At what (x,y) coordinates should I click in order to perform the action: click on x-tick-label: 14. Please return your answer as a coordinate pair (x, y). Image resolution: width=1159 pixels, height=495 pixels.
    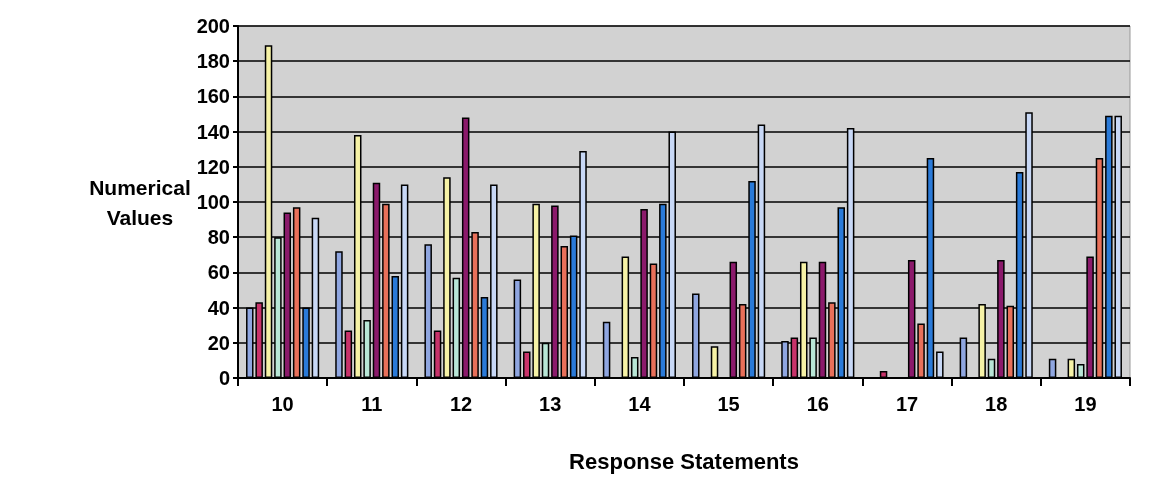
    Looking at the image, I should click on (640, 404).